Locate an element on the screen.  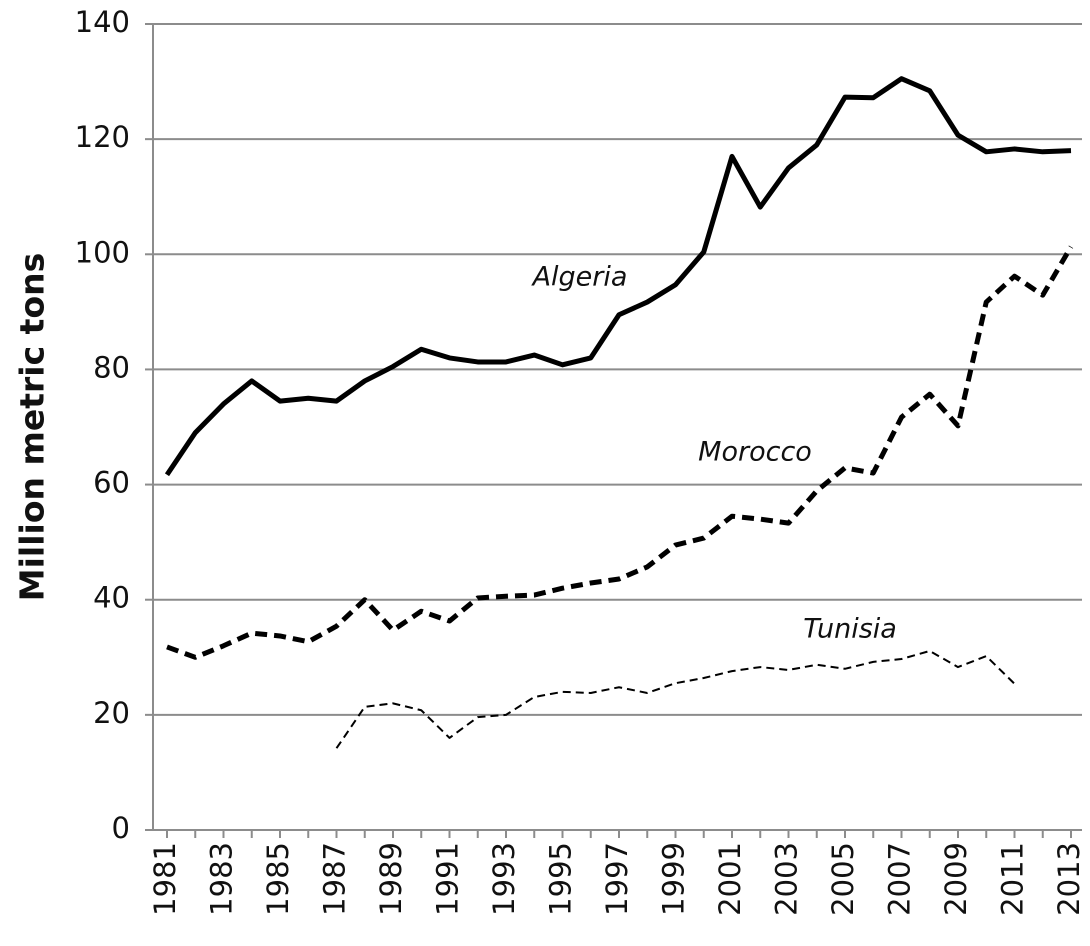
x-tick-label: 1995 is located at coordinates (561, 879).